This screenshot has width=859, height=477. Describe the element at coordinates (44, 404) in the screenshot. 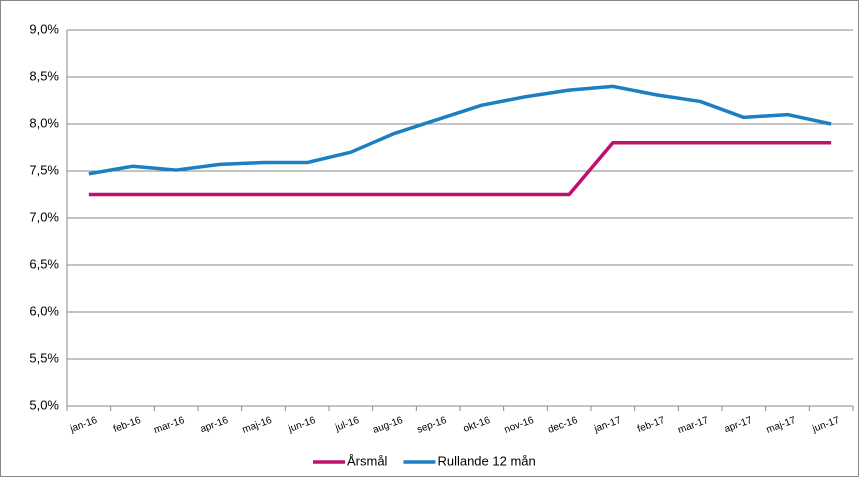

I see `y-tick-label: 5,0%` at that location.